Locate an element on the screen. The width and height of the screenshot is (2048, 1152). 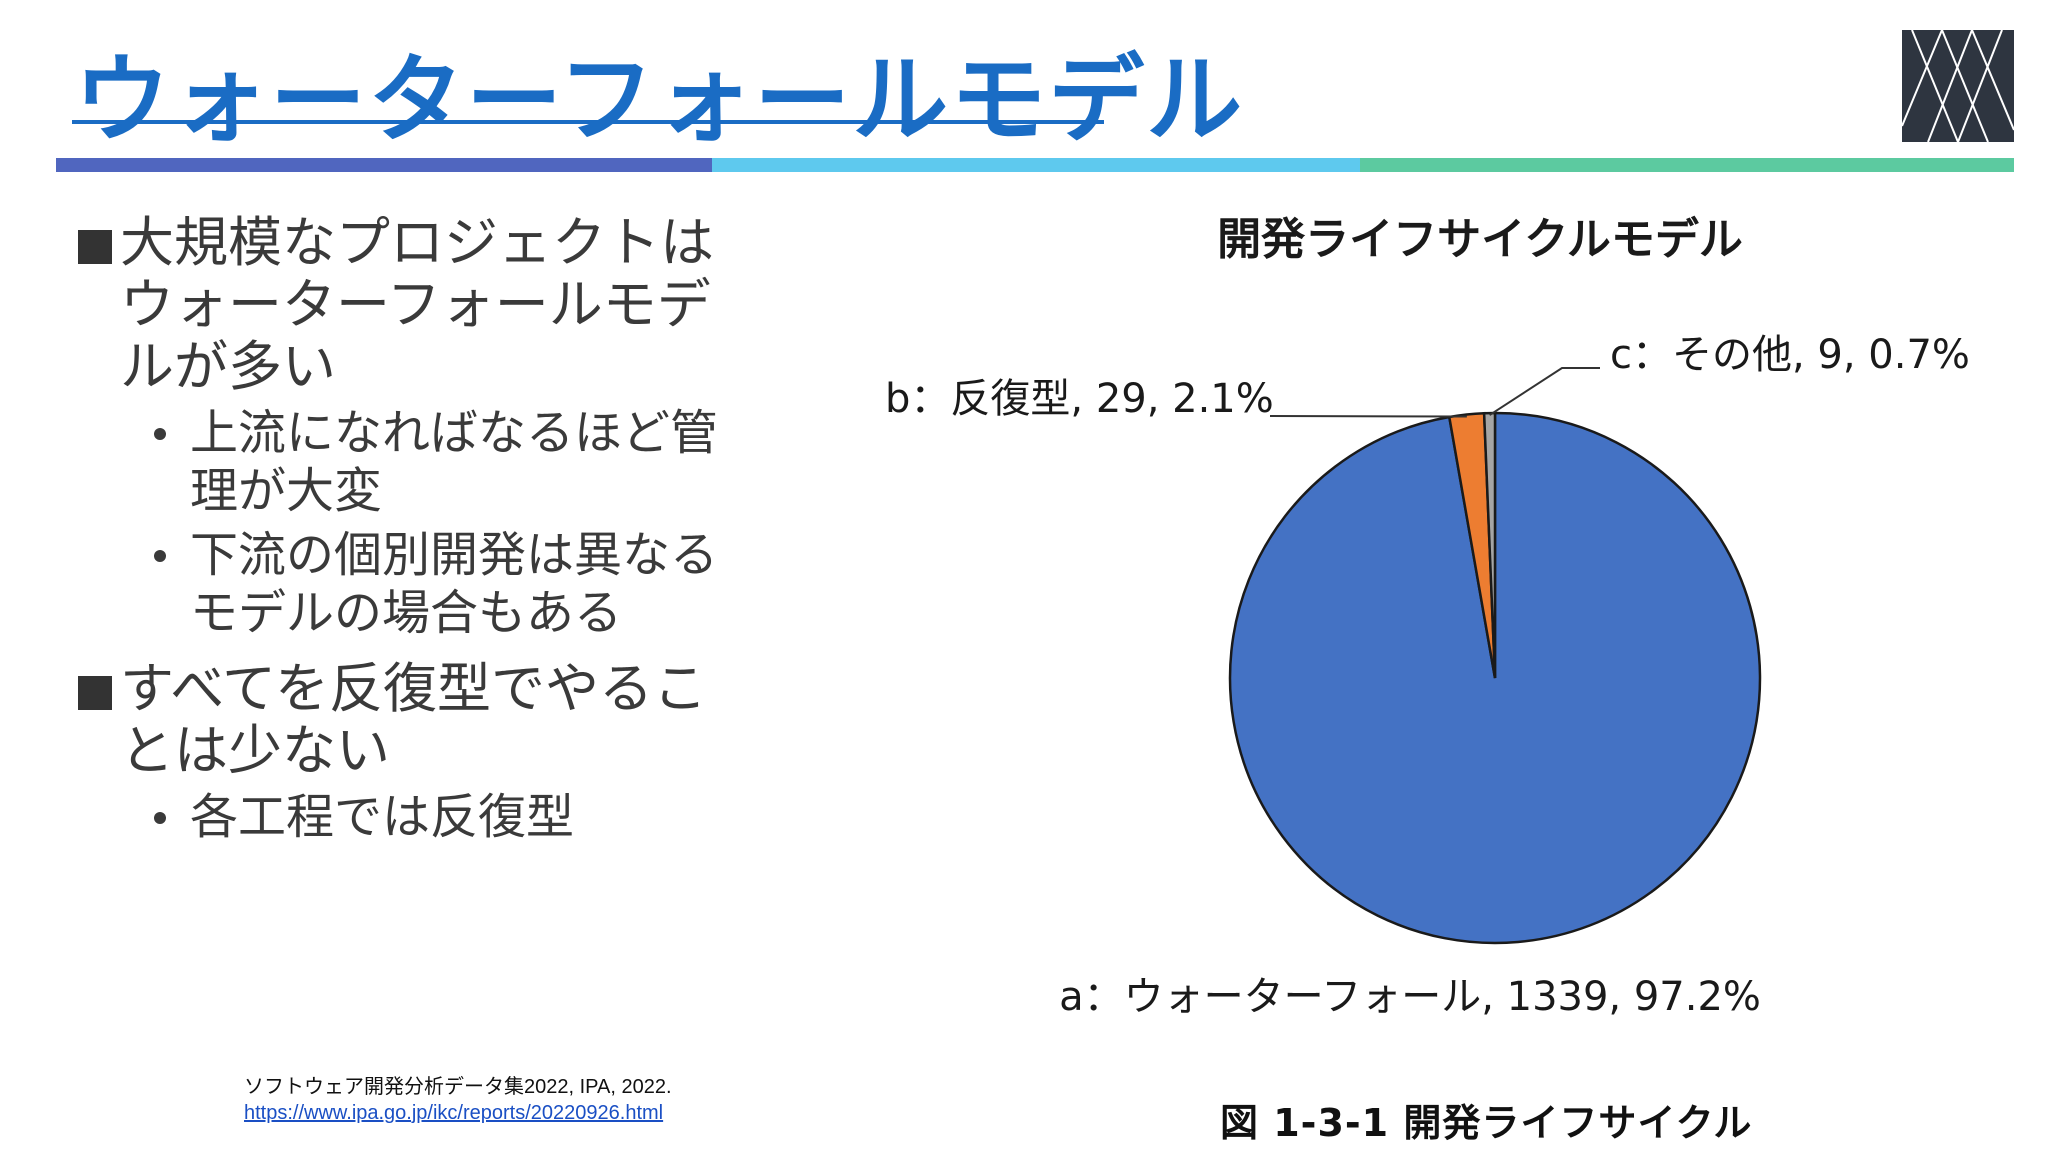
slide-title: ウォーターフォールモデル is located at coordinates (659, 100).